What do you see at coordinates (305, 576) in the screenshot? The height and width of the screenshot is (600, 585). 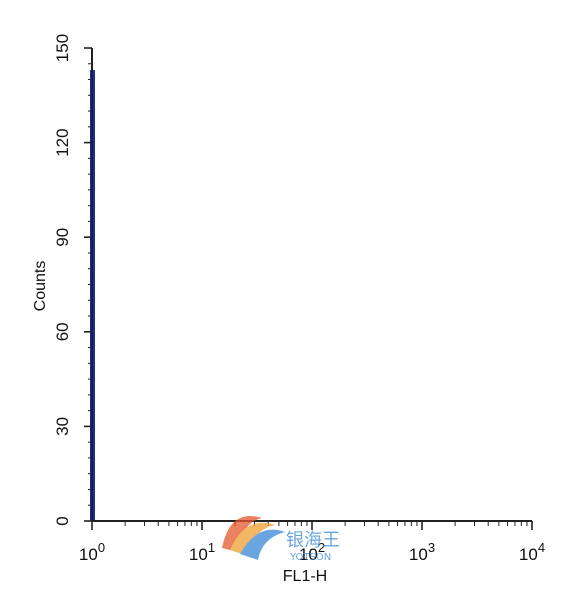 I see `x-axis-title: FL1-H` at bounding box center [305, 576].